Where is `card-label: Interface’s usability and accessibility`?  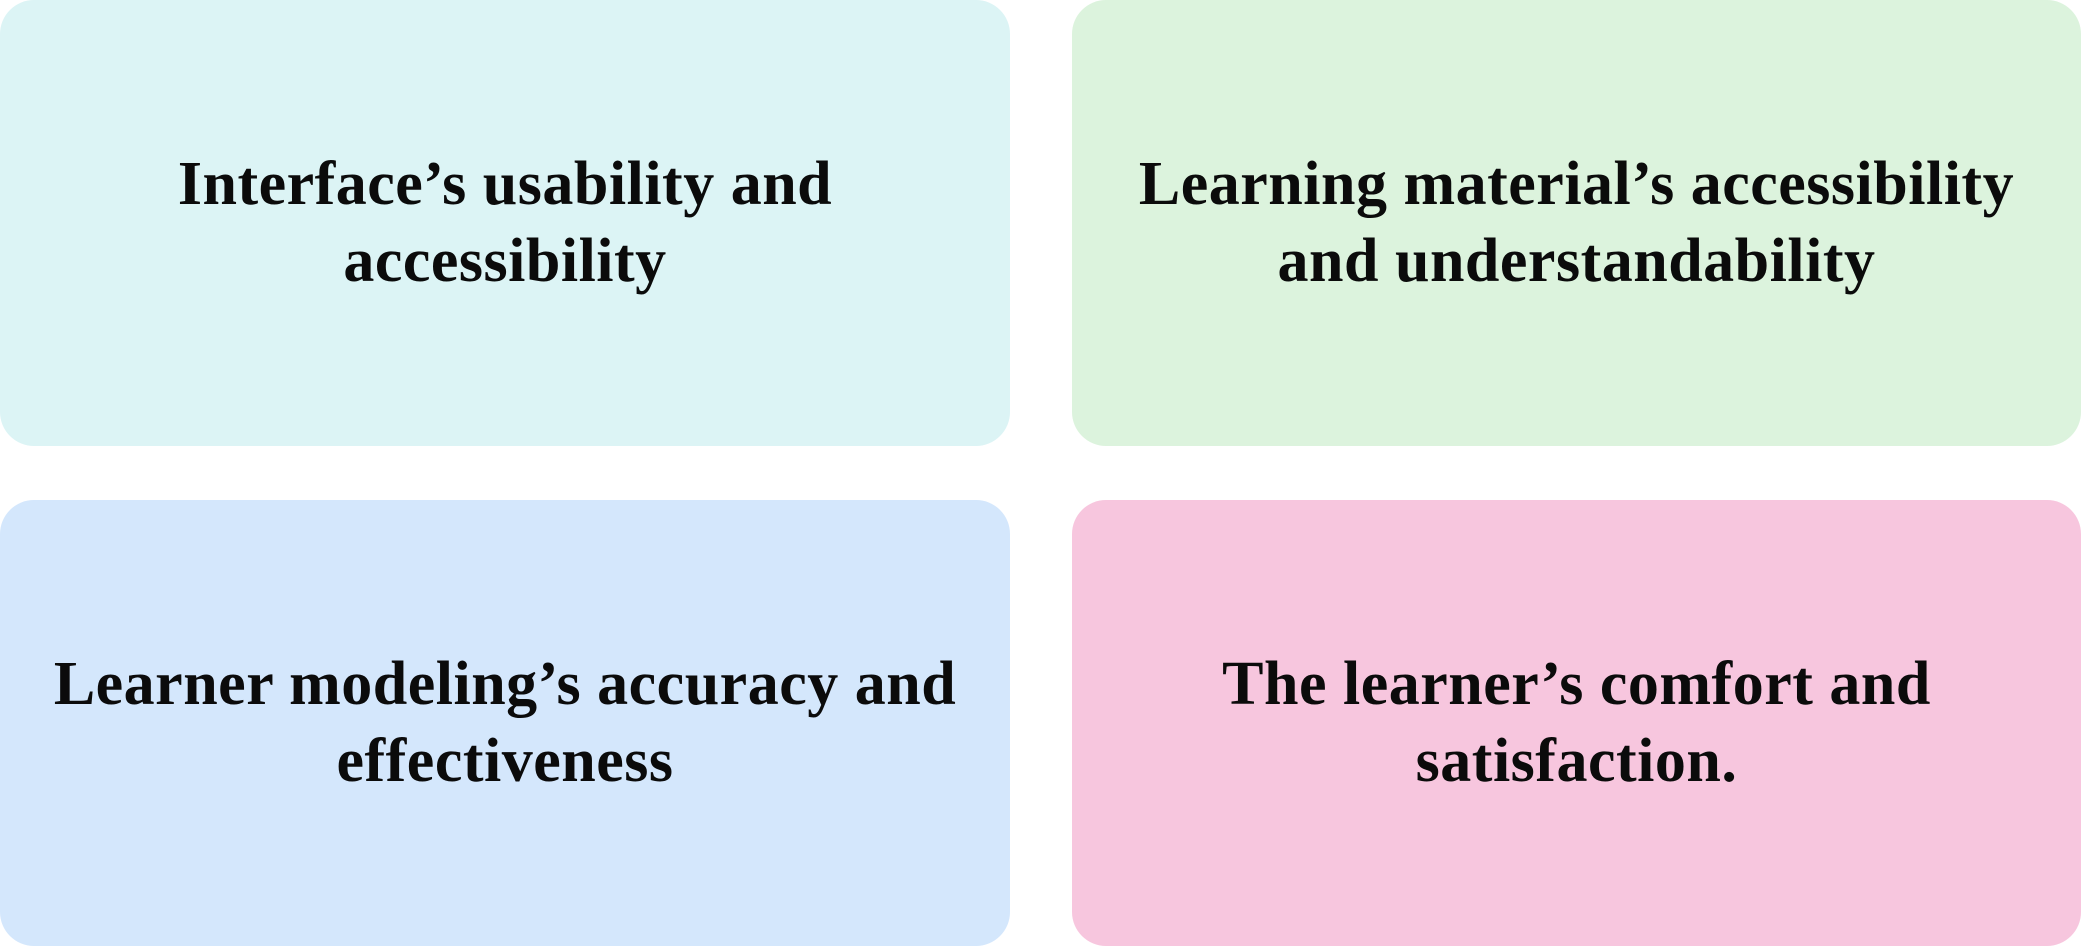 card-label: Interface’s usability and accessibility is located at coordinates (505, 222).